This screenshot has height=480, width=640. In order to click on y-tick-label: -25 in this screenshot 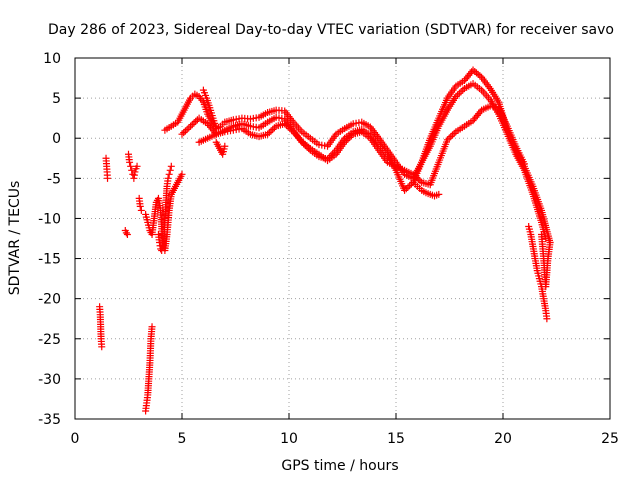, I will do `click(49, 340)`.